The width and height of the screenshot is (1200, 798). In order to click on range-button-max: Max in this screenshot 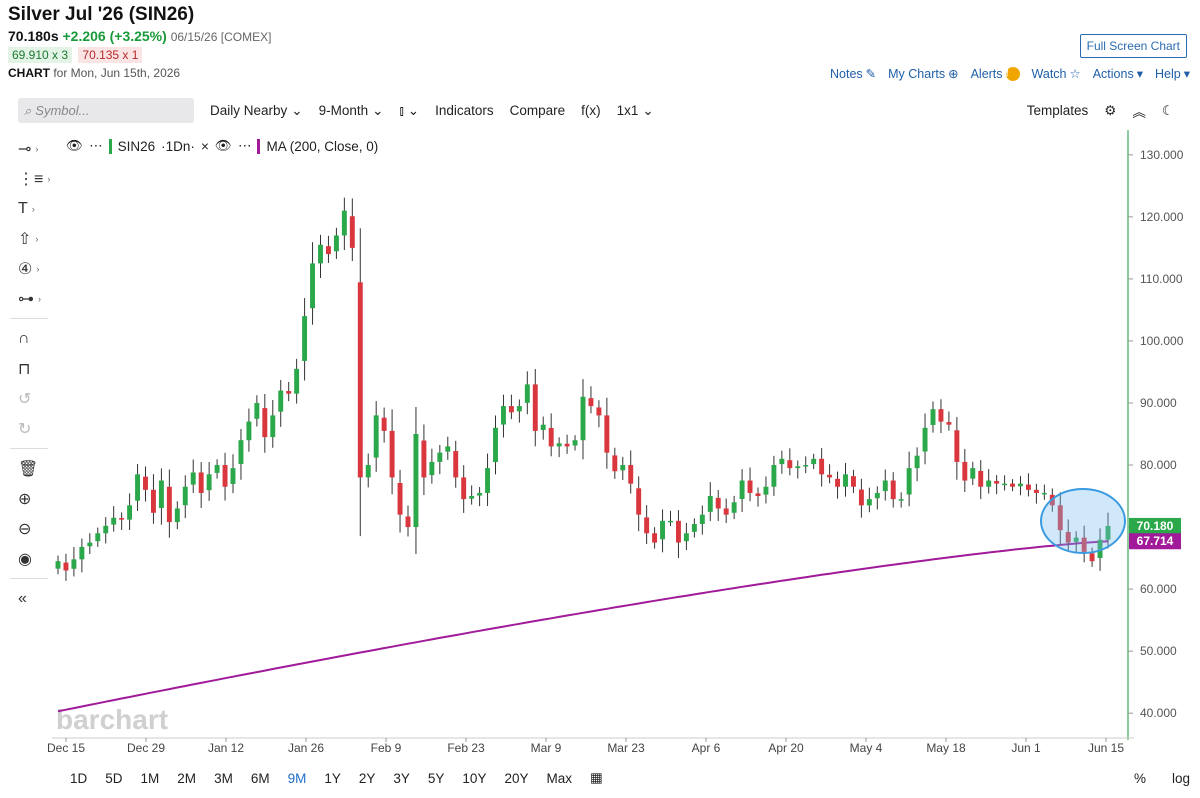, I will do `click(559, 778)`.